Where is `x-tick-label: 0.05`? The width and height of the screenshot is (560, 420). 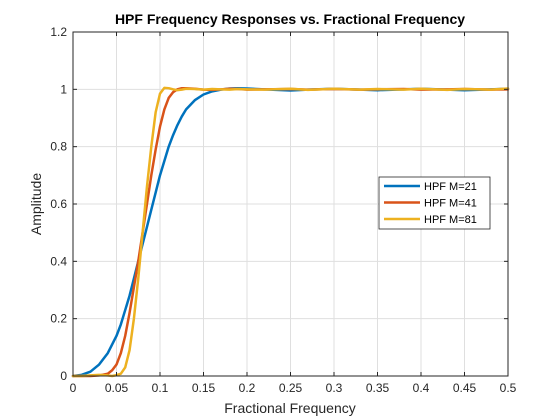 x-tick-label: 0.05 is located at coordinates (117, 388).